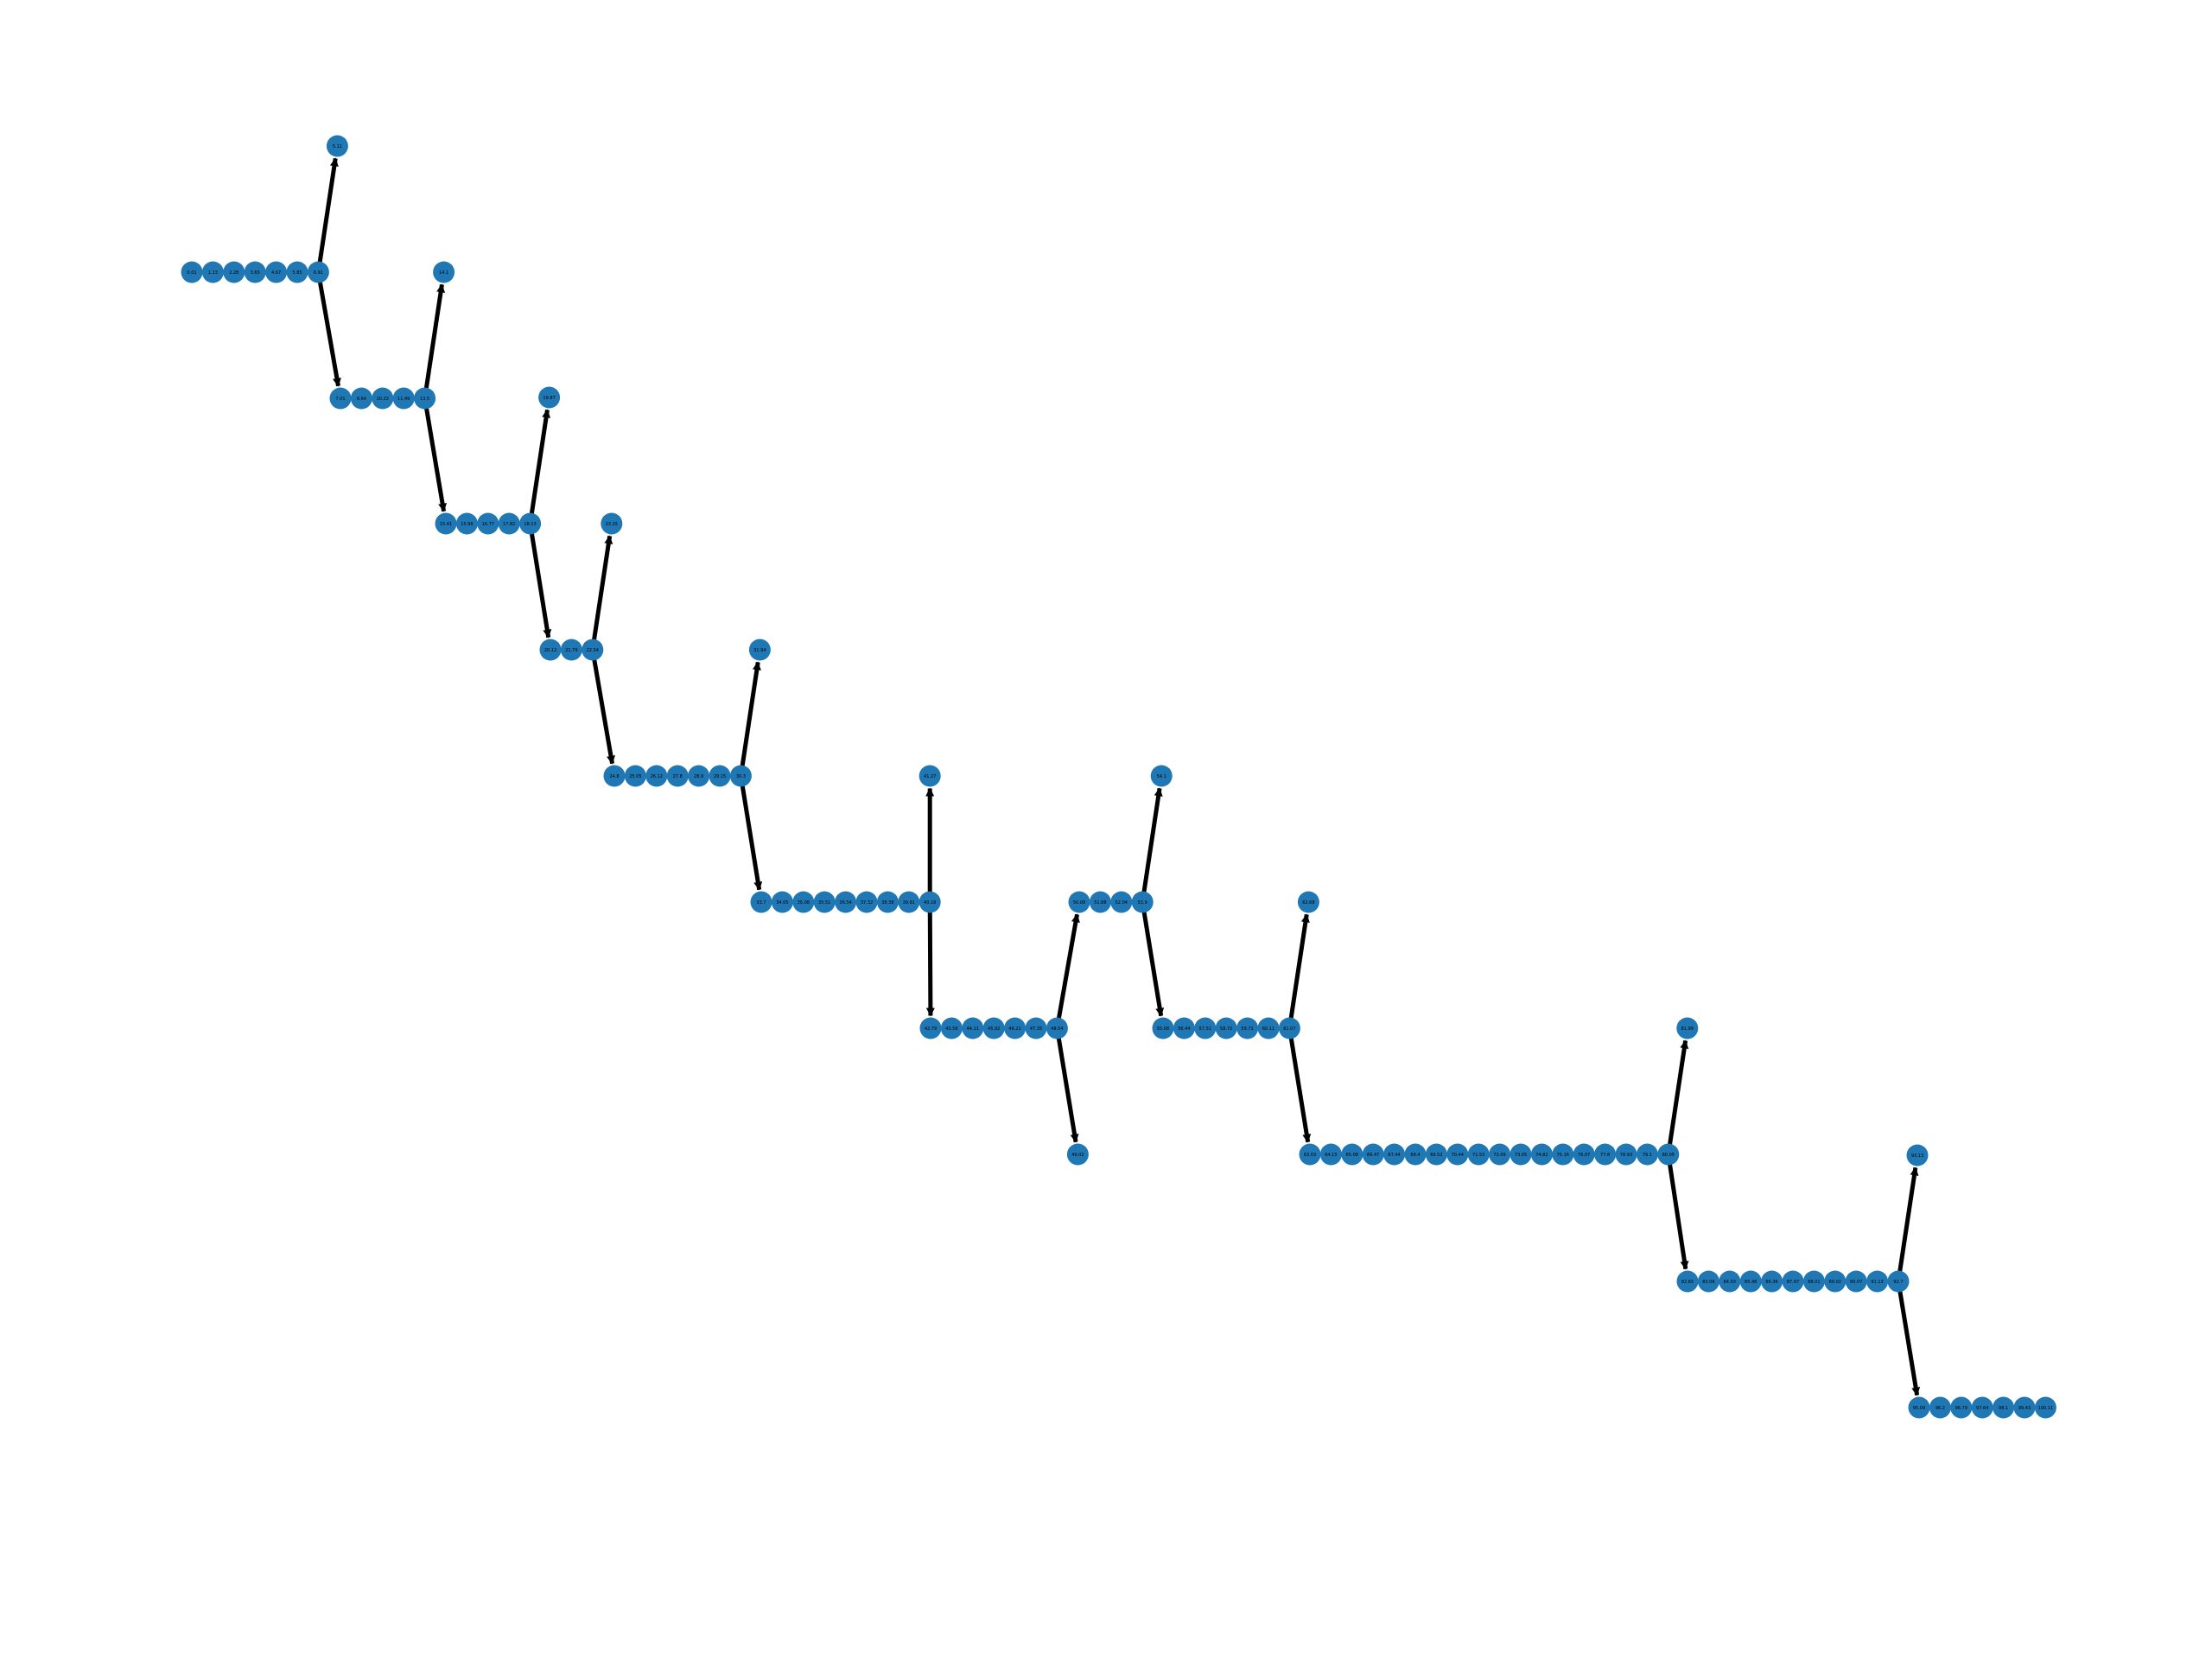 The width and height of the screenshot is (2212, 1659). I want to click on graph-node-label: 84.03, so click(1730, 1282).